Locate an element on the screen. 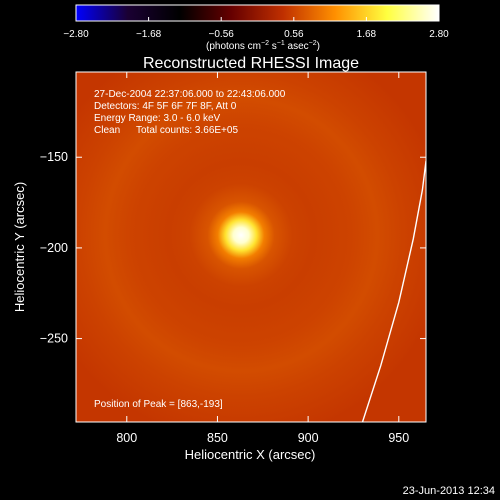 Image resolution: width=500 pixels, height=500 pixels. y-tick-label: −150 is located at coordinates (54, 157).